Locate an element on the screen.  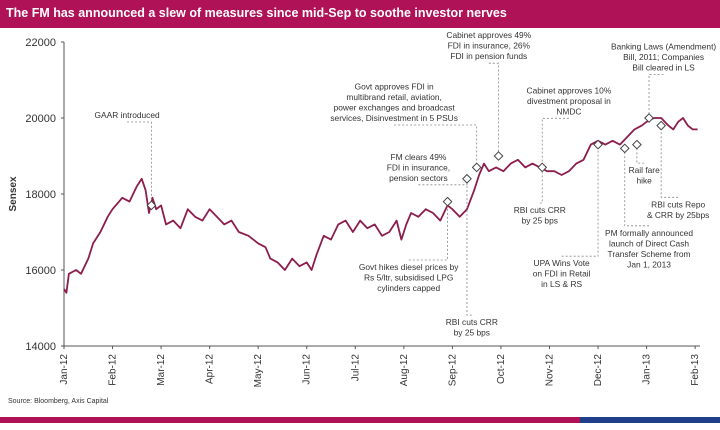
x-tick-label: Aug-12 is located at coordinates (404, 370).